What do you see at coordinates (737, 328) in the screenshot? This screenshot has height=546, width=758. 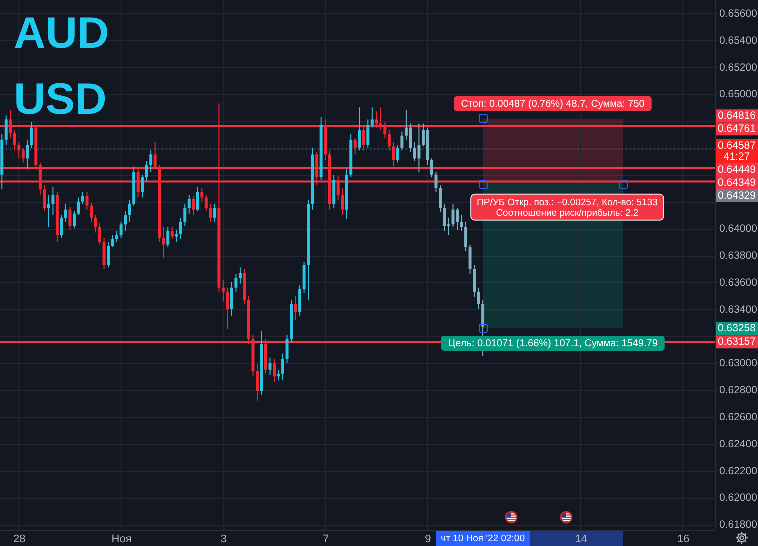 I see `text: 0.63258` at bounding box center [737, 328].